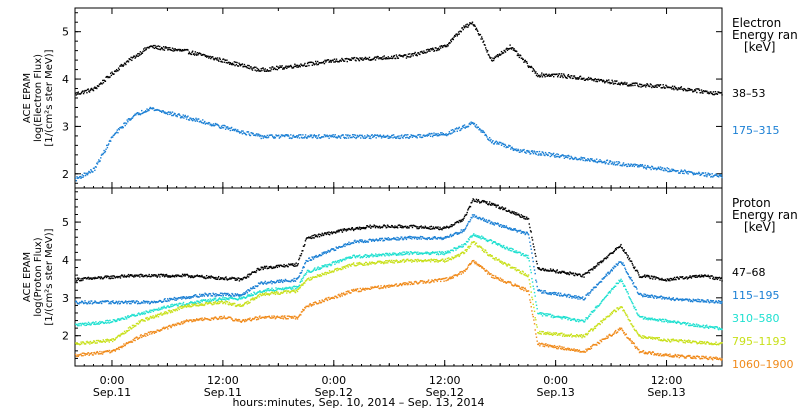  I want to click on legend-entry: 47–68, so click(749, 272).